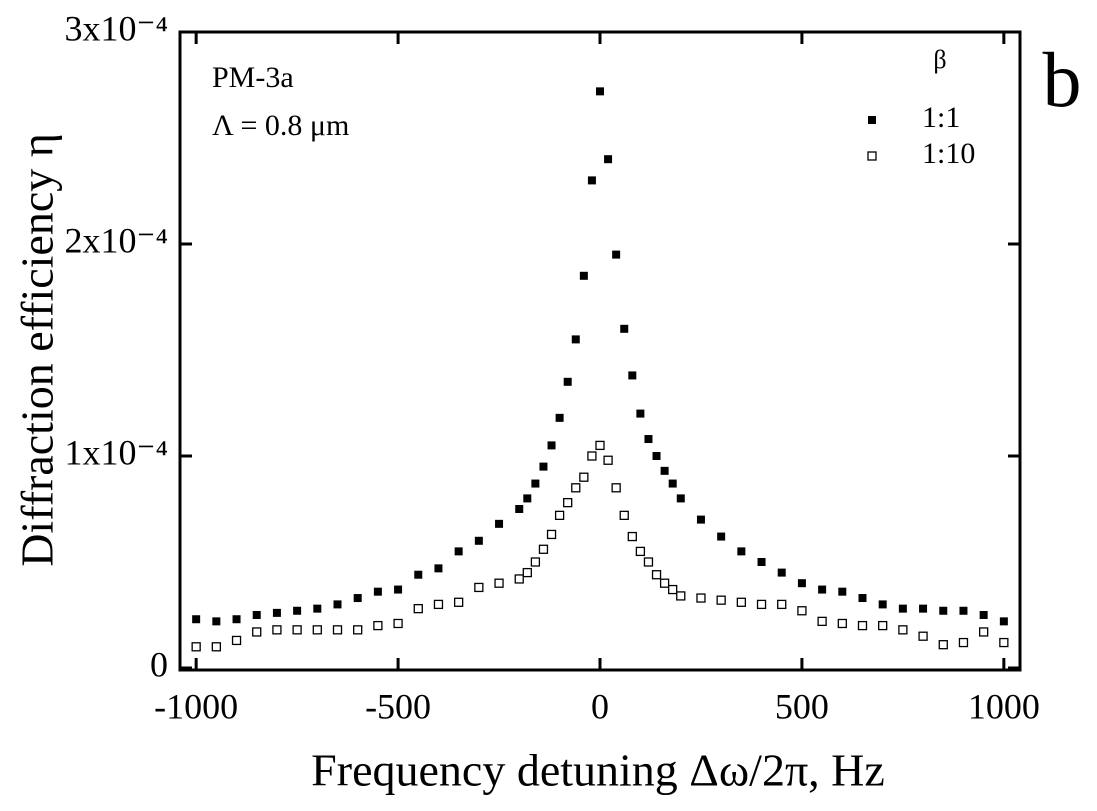 Image resolution: width=1097 pixels, height=811 pixels. I want to click on annotation: PM-3a, so click(253, 77).